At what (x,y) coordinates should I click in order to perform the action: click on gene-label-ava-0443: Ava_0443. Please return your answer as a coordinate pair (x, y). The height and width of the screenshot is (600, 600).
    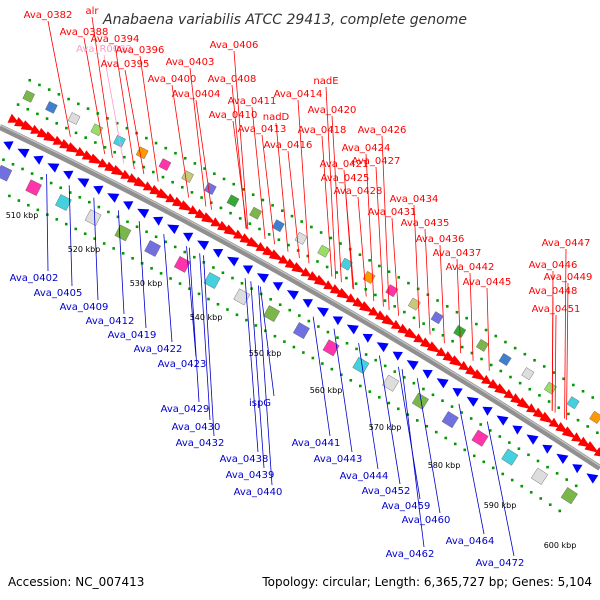
    Looking at the image, I should click on (338, 459).